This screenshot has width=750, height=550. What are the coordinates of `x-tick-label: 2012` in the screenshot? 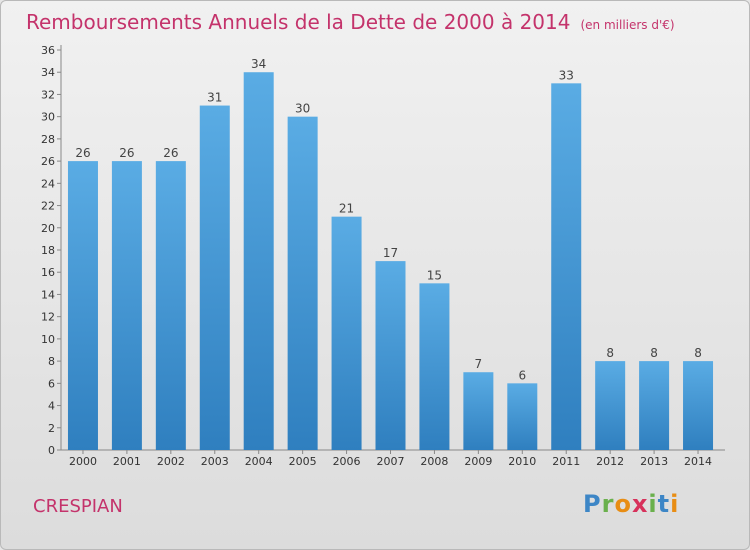 It's located at (610, 461).